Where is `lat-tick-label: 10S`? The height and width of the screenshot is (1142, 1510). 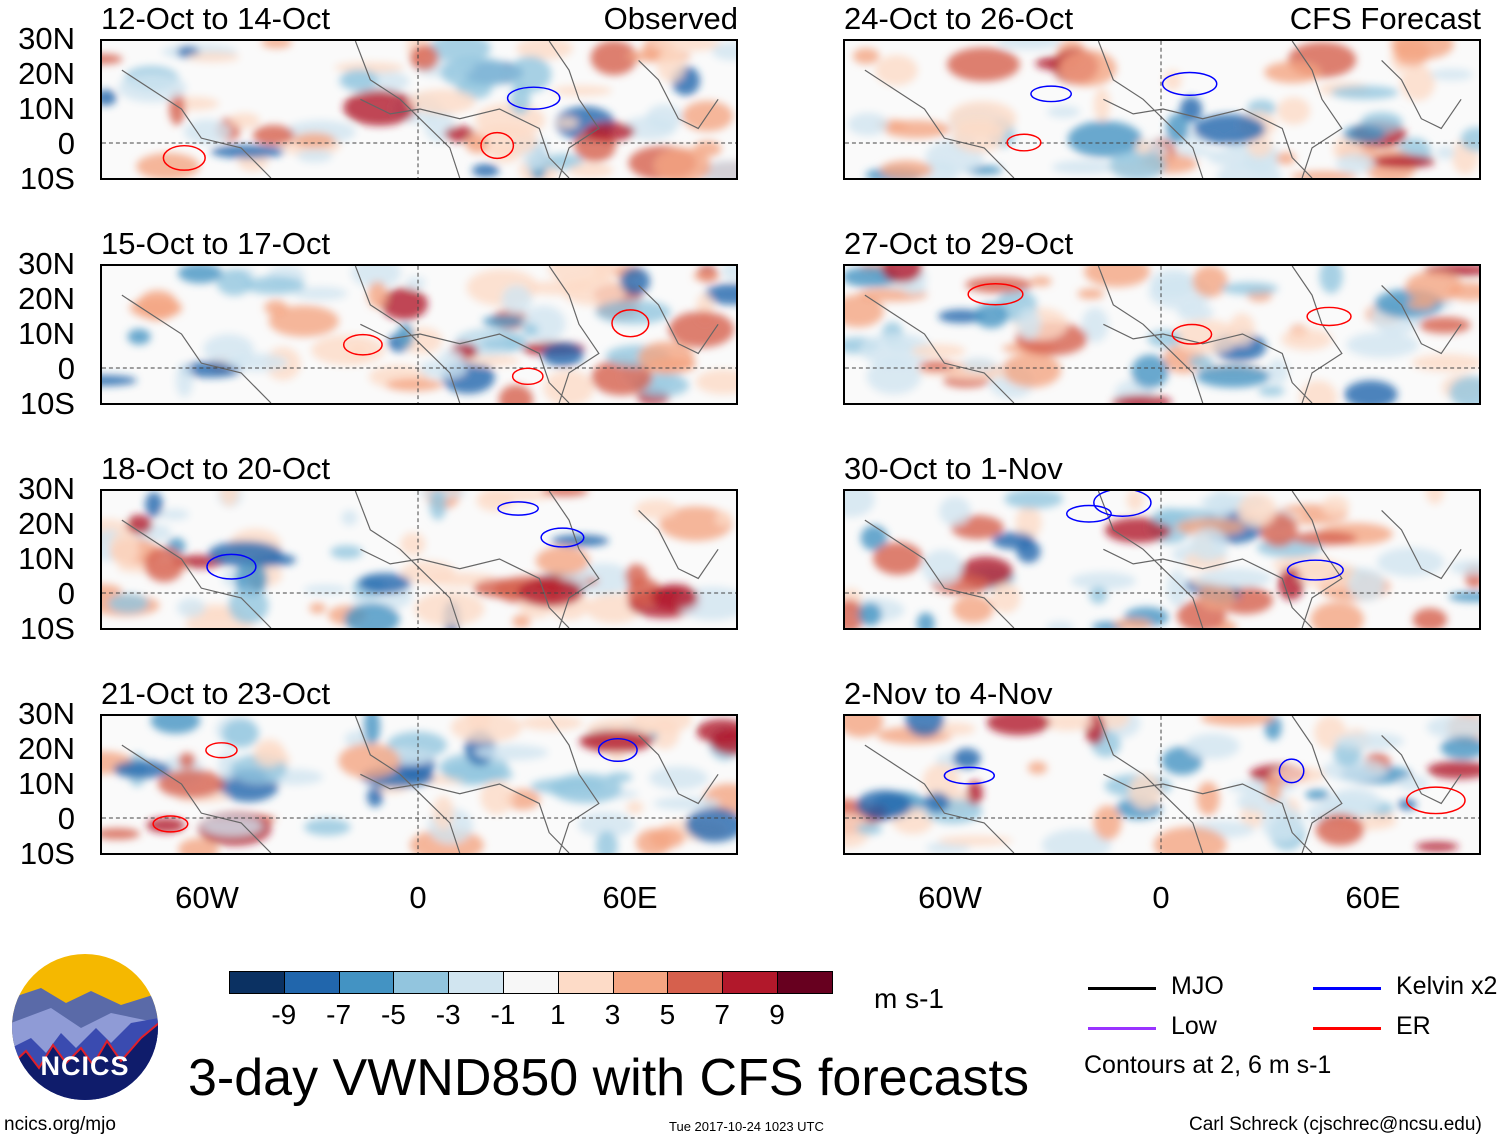 lat-tick-label: 10S is located at coordinates (47, 853).